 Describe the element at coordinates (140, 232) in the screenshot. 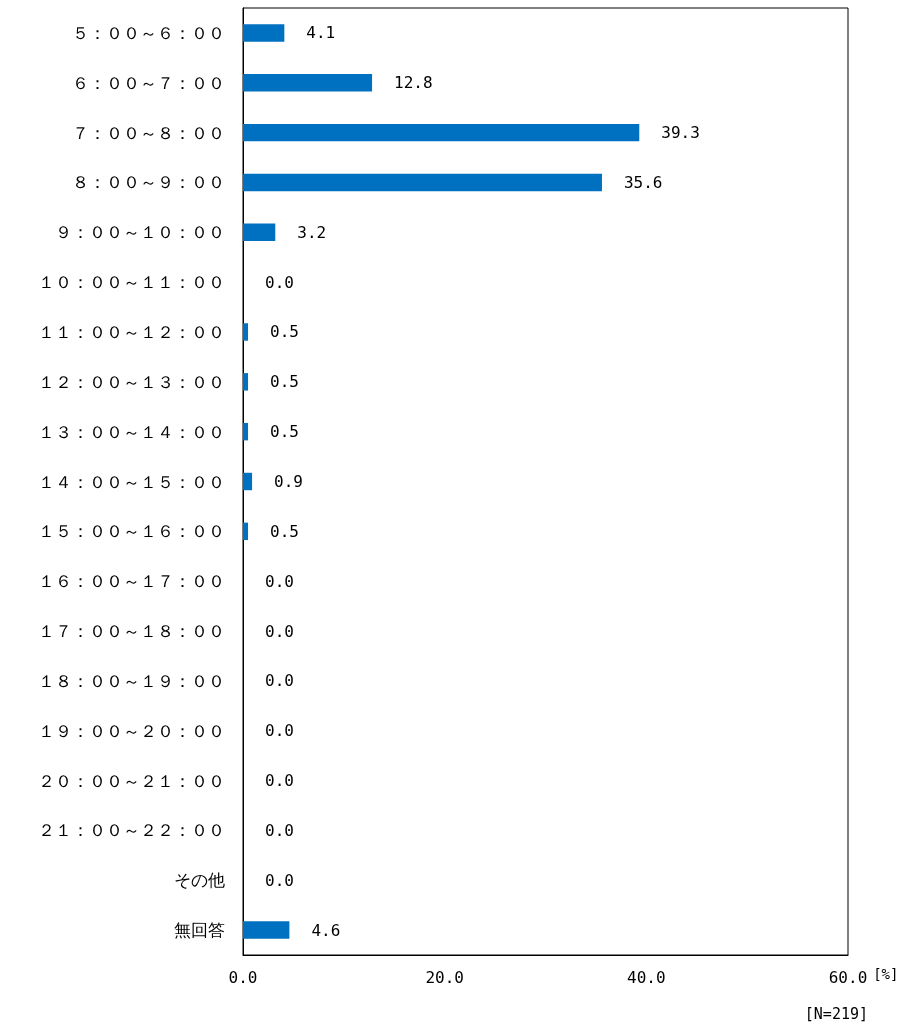

I see `y-tick-label: ９：００～１０：００` at that location.